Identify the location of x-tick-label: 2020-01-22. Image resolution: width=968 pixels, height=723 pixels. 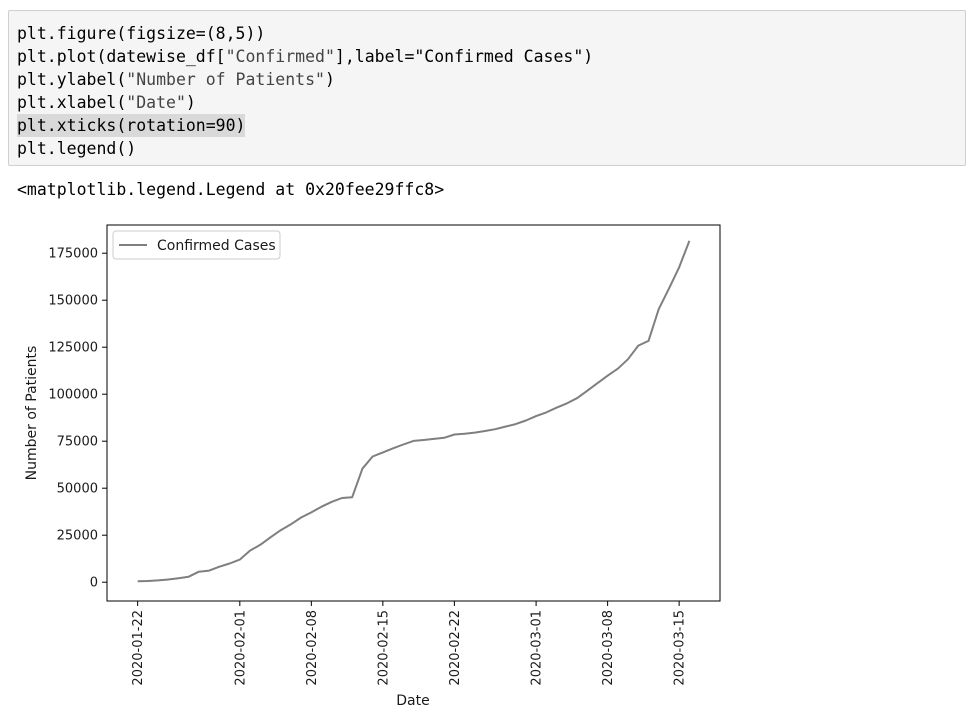
(138, 648).